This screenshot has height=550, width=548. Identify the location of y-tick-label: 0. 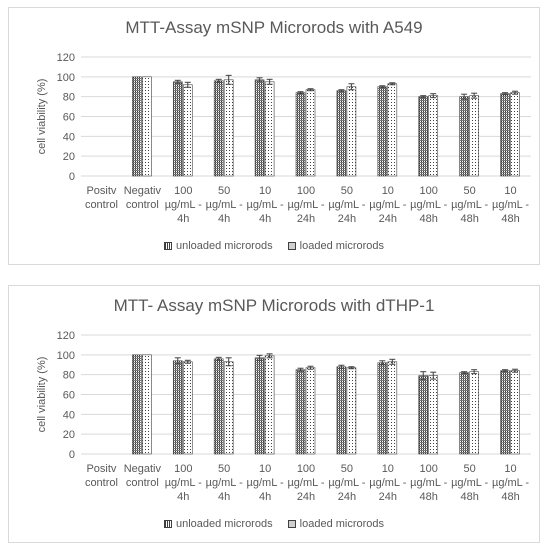
(72, 455).